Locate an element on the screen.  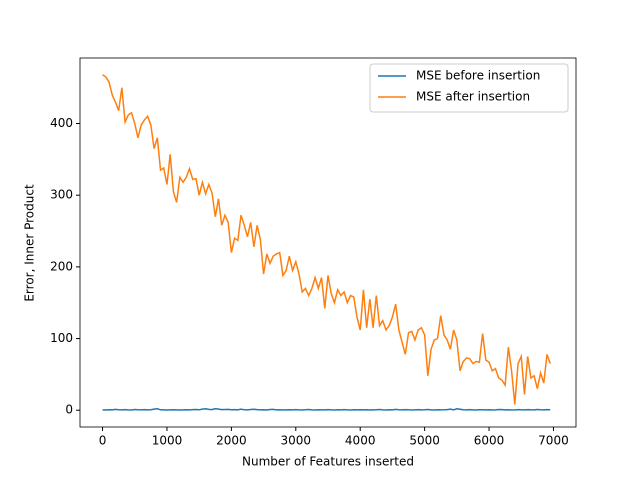
x-axis-label: Number of Features inserted is located at coordinates (328, 462).